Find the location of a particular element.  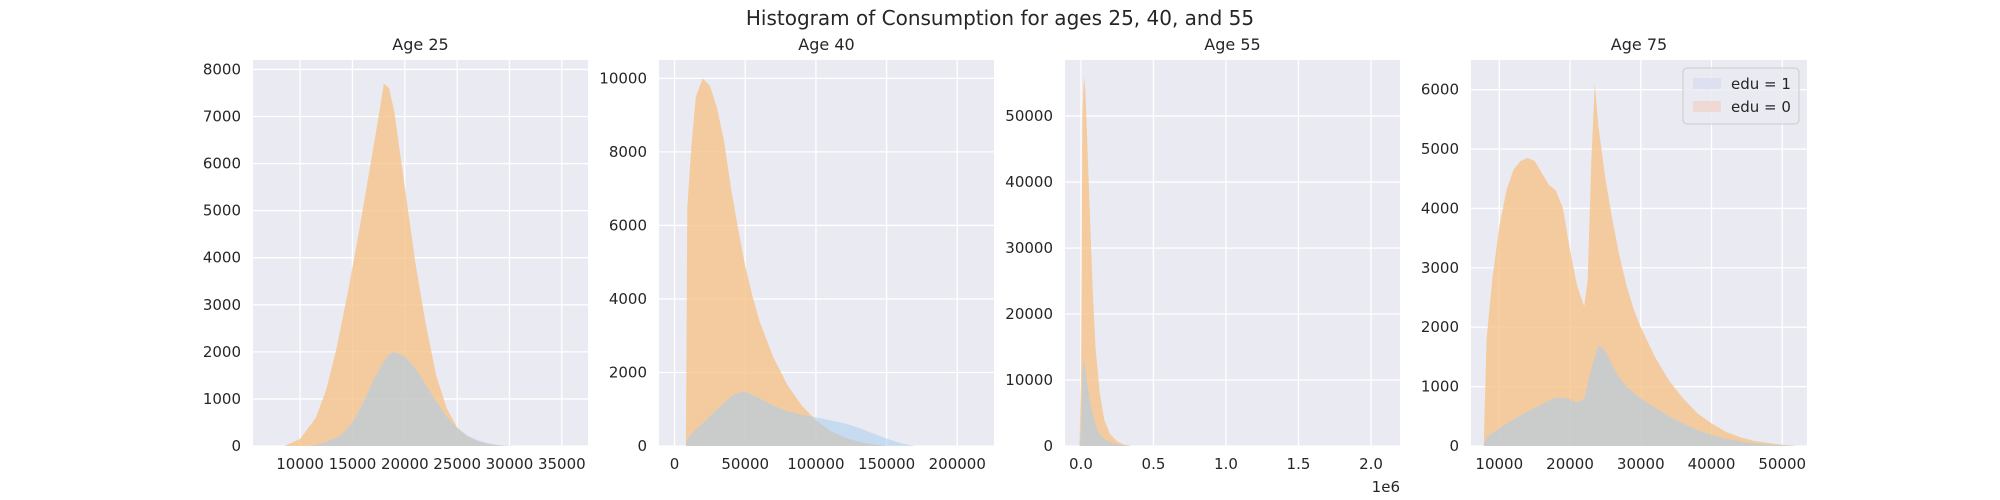

x-tick-label: 35000 is located at coordinates (562, 464).